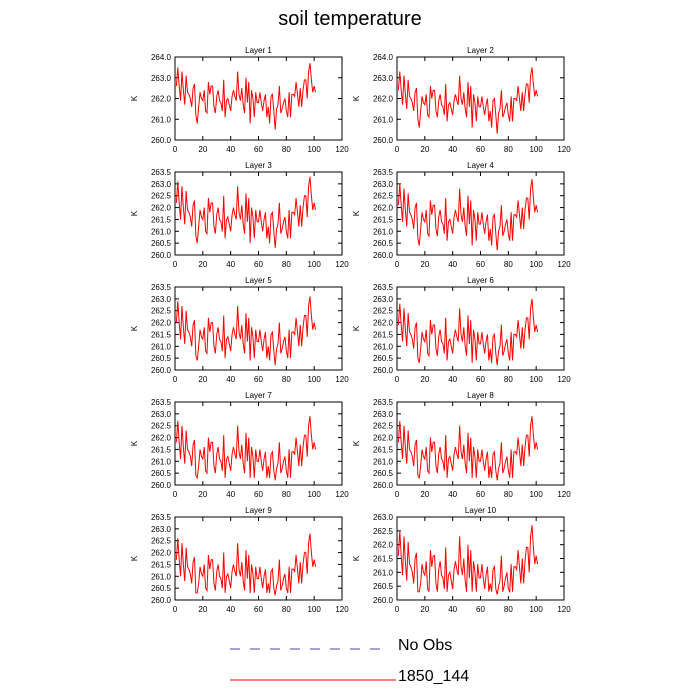 The image size is (700, 700). I want to click on panel-title: Layer 6, so click(480, 280).